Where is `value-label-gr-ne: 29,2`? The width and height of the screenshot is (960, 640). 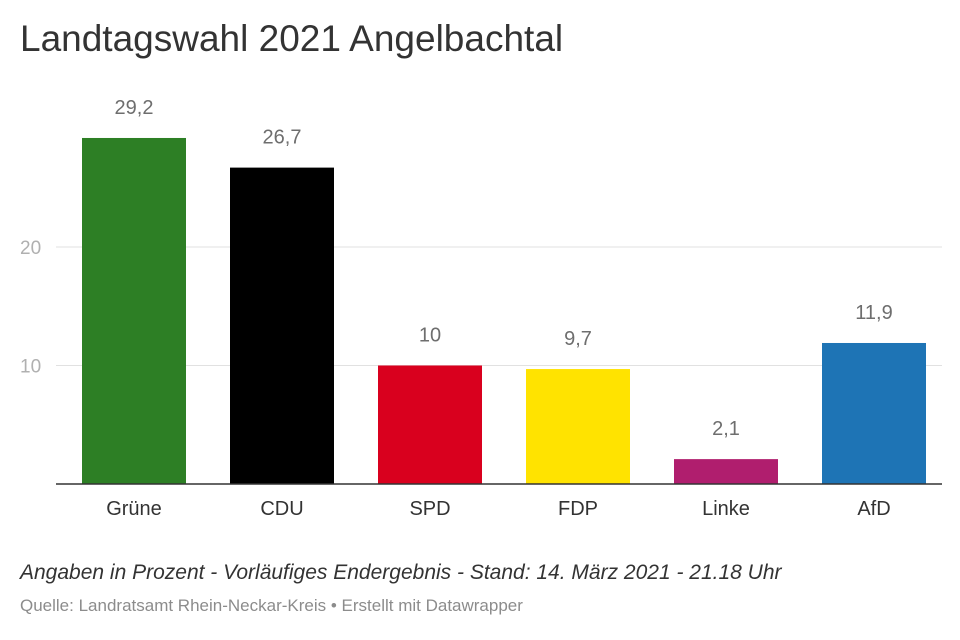
value-label-gr-ne: 29,2 is located at coordinates (134, 108).